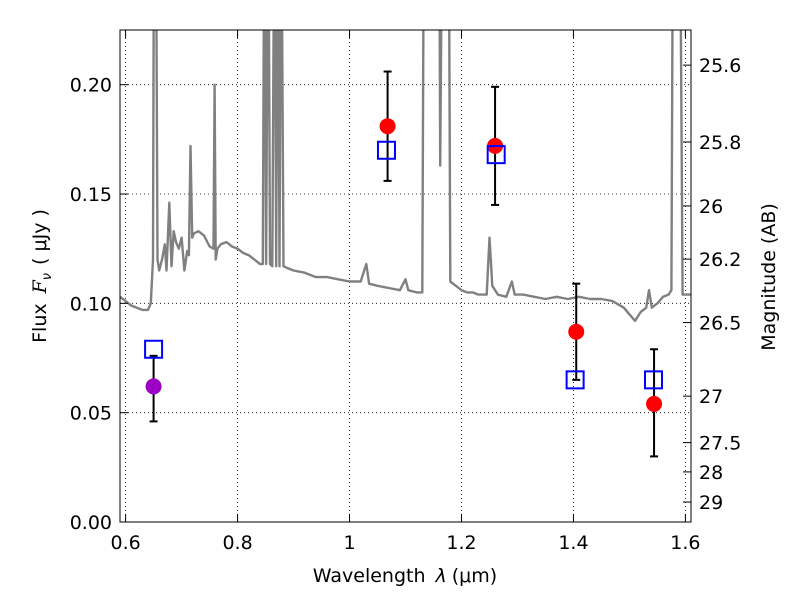 The height and width of the screenshot is (600, 800). I want to click on y-tick-label: 0.10, so click(91, 304).